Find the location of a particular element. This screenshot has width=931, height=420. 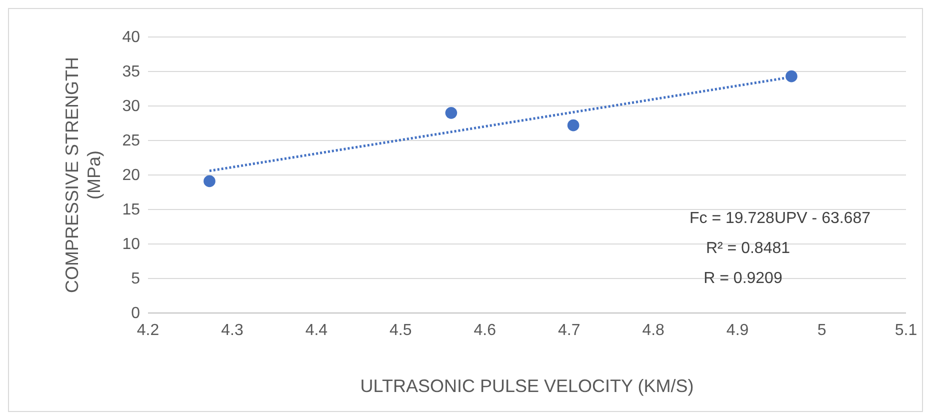

annotation: R = 0.9209 is located at coordinates (743, 278).